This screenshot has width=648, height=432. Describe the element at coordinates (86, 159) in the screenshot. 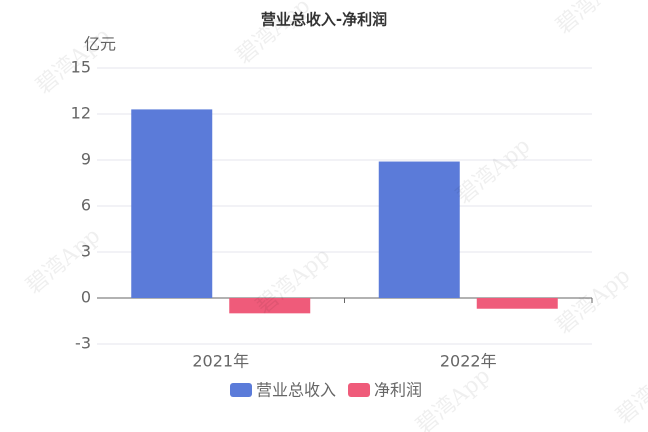

I see `y-tick-label: 9` at that location.